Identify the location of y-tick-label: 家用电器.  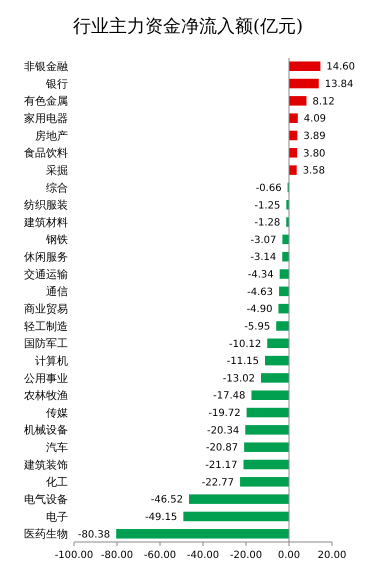
(46, 119).